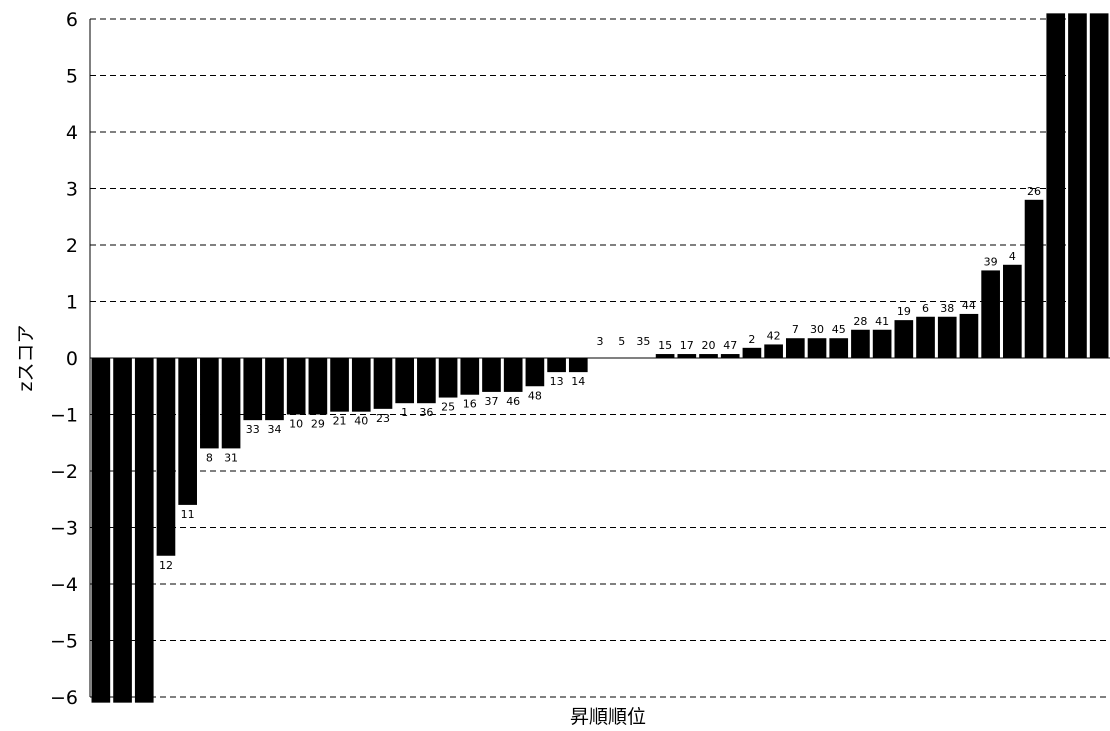  What do you see at coordinates (817, 329) in the screenshot?
I see `data-label: 30` at bounding box center [817, 329].